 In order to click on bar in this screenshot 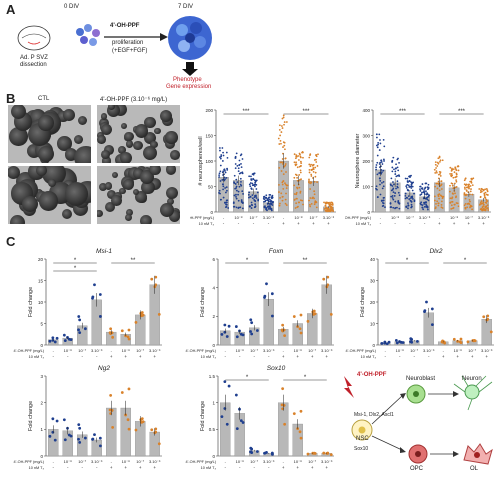, I will do `click(140, 330)`.